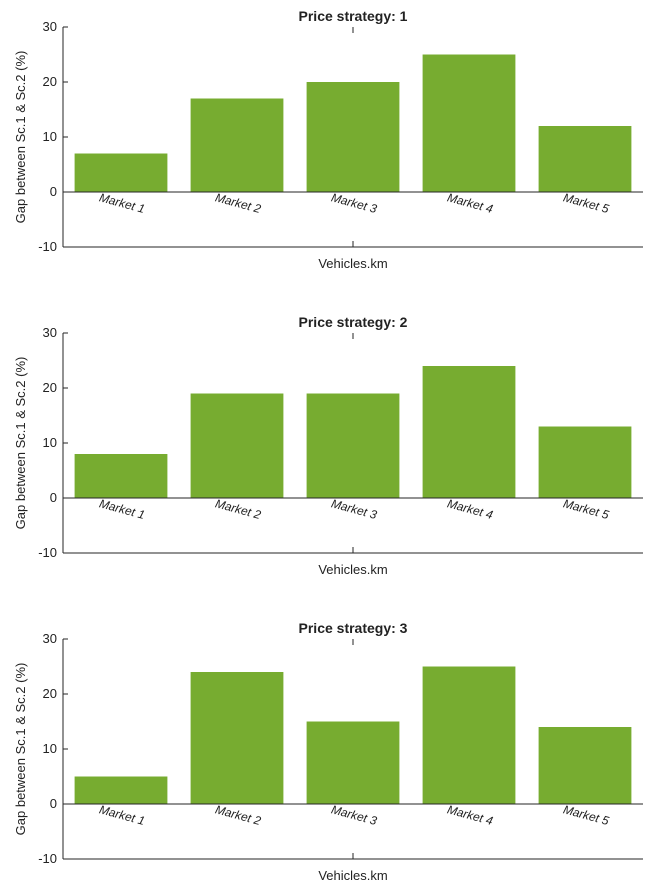 The height and width of the screenshot is (888, 645). I want to click on chart-title: Price strategy: 3, so click(353, 628).